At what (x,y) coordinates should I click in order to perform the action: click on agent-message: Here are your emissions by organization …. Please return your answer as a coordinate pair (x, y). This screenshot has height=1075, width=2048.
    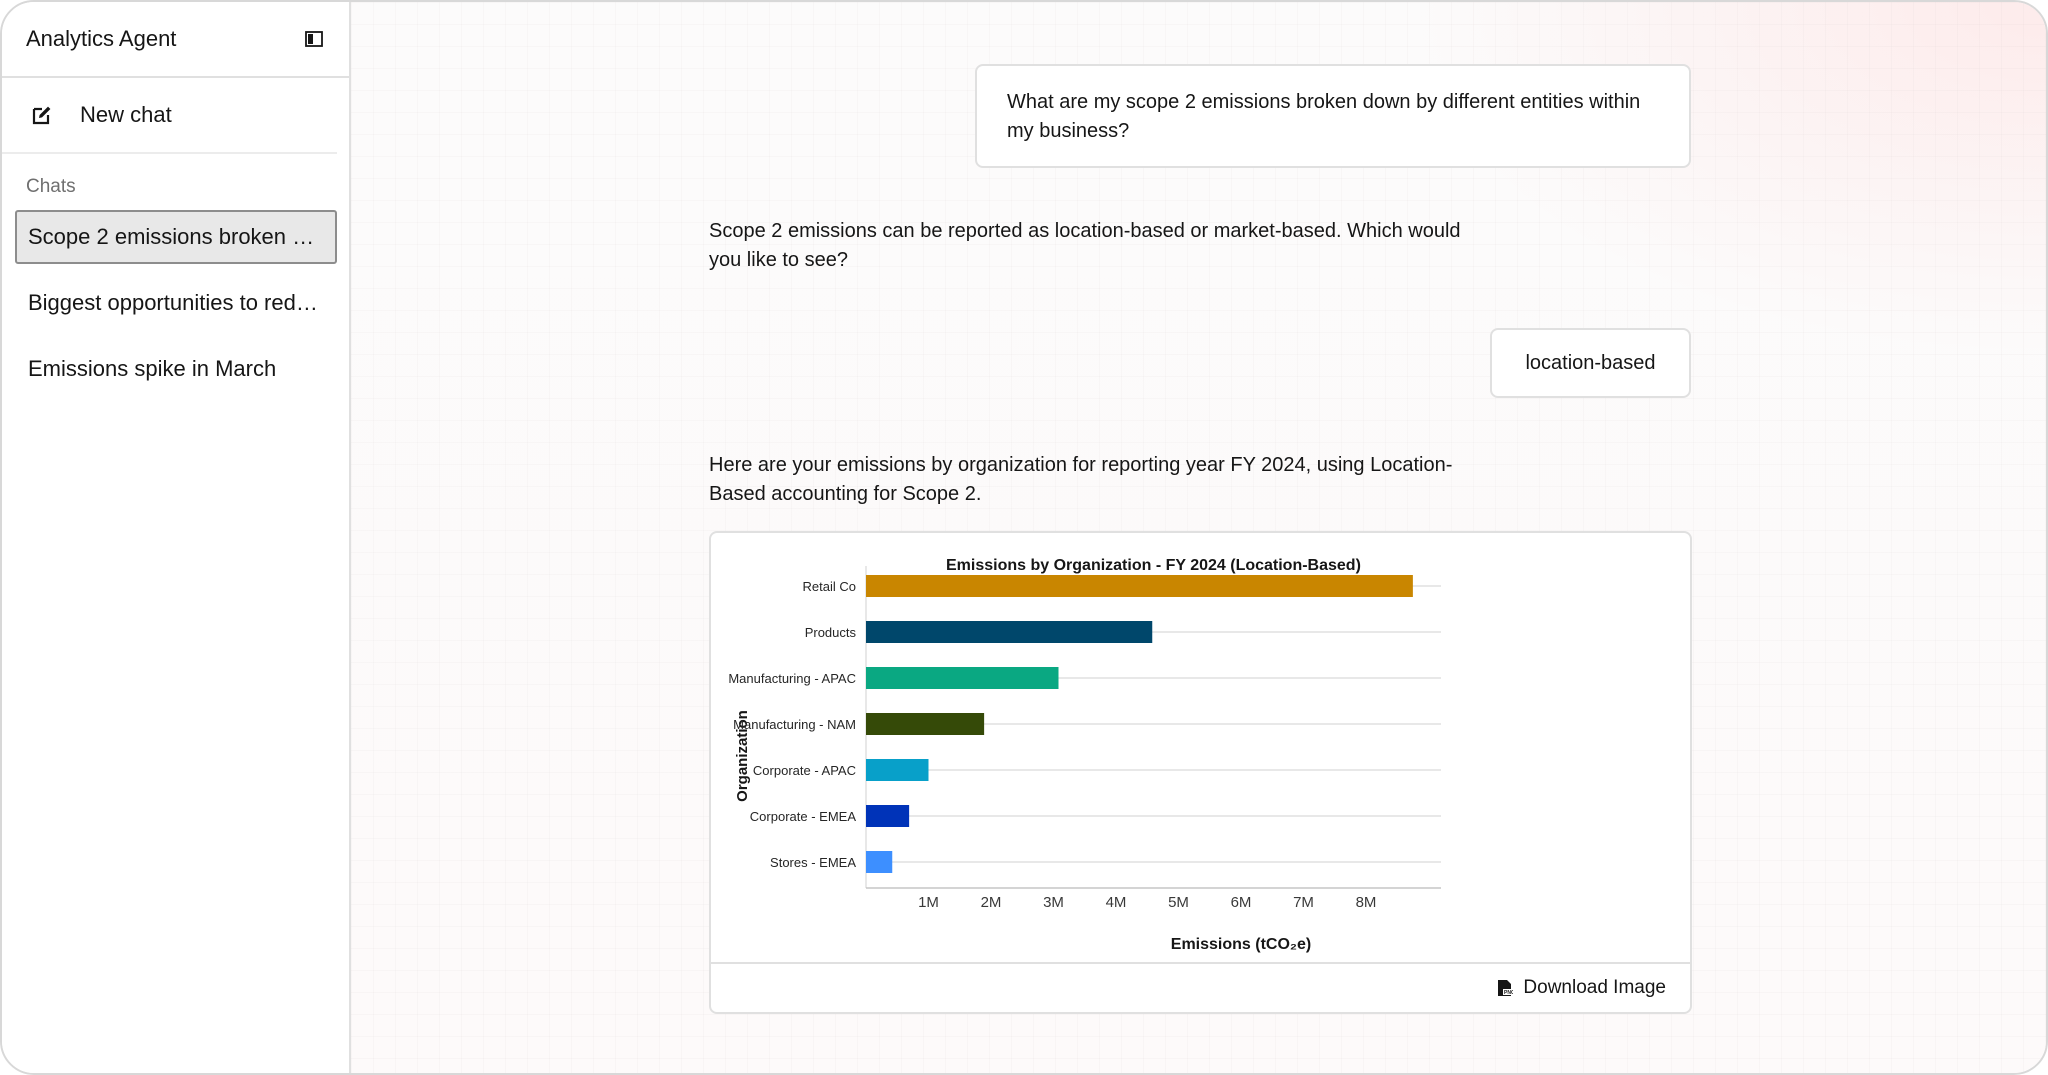
    Looking at the image, I should click on (1081, 479).